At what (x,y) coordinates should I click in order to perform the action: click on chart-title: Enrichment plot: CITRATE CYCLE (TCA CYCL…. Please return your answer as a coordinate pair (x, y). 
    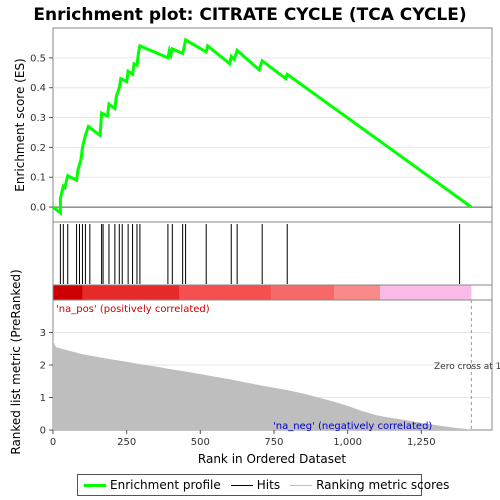
    Looking at the image, I should click on (249, 15).